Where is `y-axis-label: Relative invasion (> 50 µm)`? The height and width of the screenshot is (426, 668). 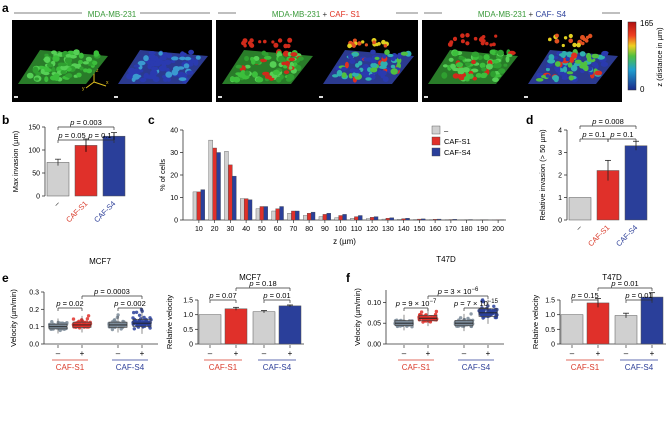
y-axis-label: Relative invasion (> 50 µm) is located at coordinates (542, 175).